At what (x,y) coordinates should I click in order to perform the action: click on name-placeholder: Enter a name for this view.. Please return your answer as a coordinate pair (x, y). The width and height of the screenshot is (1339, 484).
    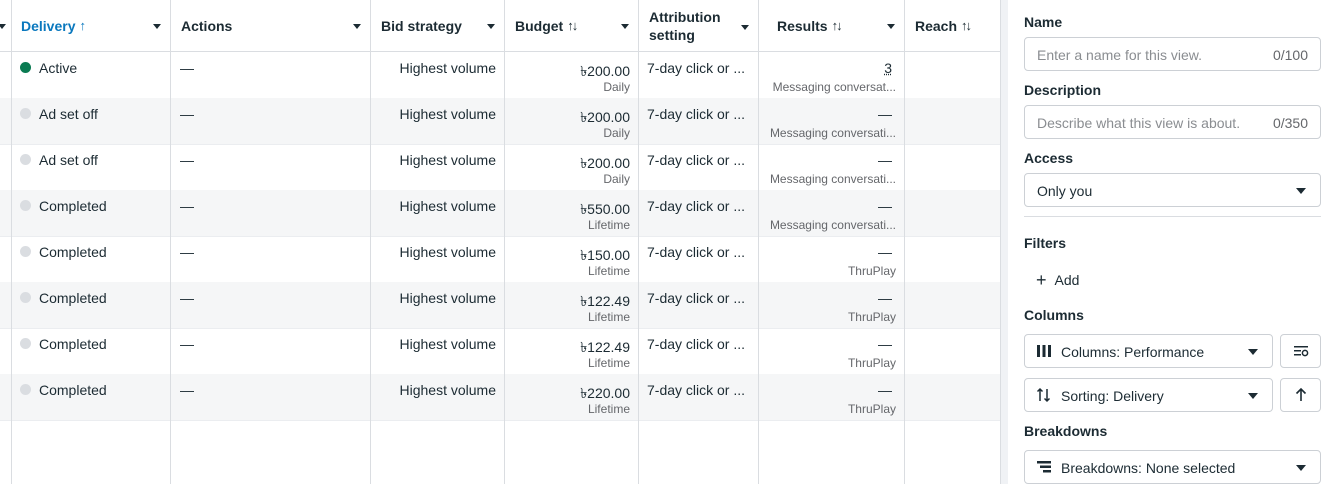
    Looking at the image, I should click on (1119, 55).